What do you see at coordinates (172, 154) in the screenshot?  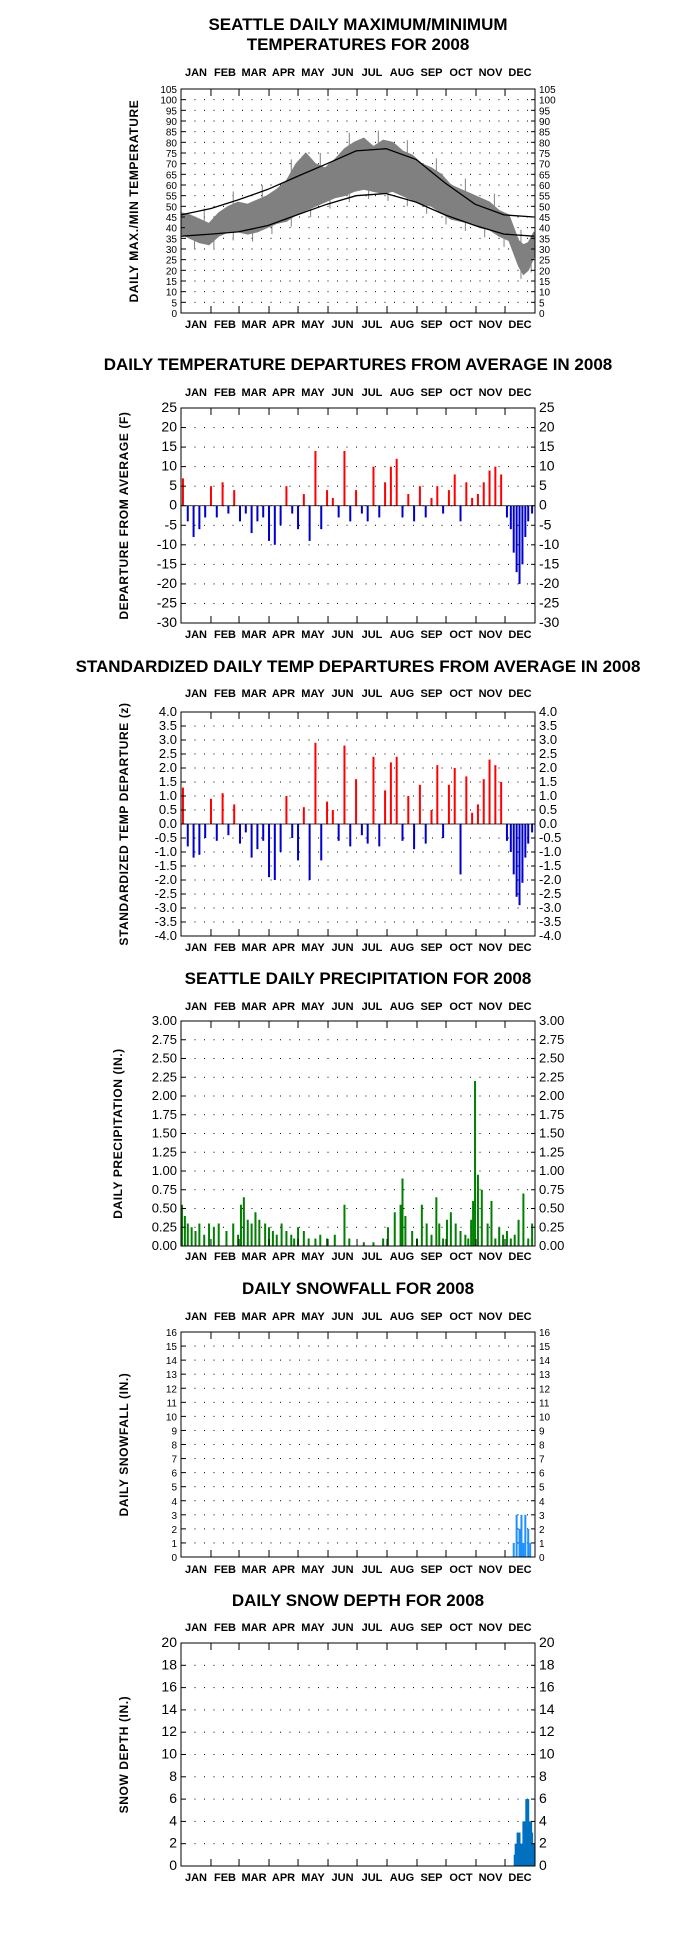 I see `y-tick-label-left: 75` at bounding box center [172, 154].